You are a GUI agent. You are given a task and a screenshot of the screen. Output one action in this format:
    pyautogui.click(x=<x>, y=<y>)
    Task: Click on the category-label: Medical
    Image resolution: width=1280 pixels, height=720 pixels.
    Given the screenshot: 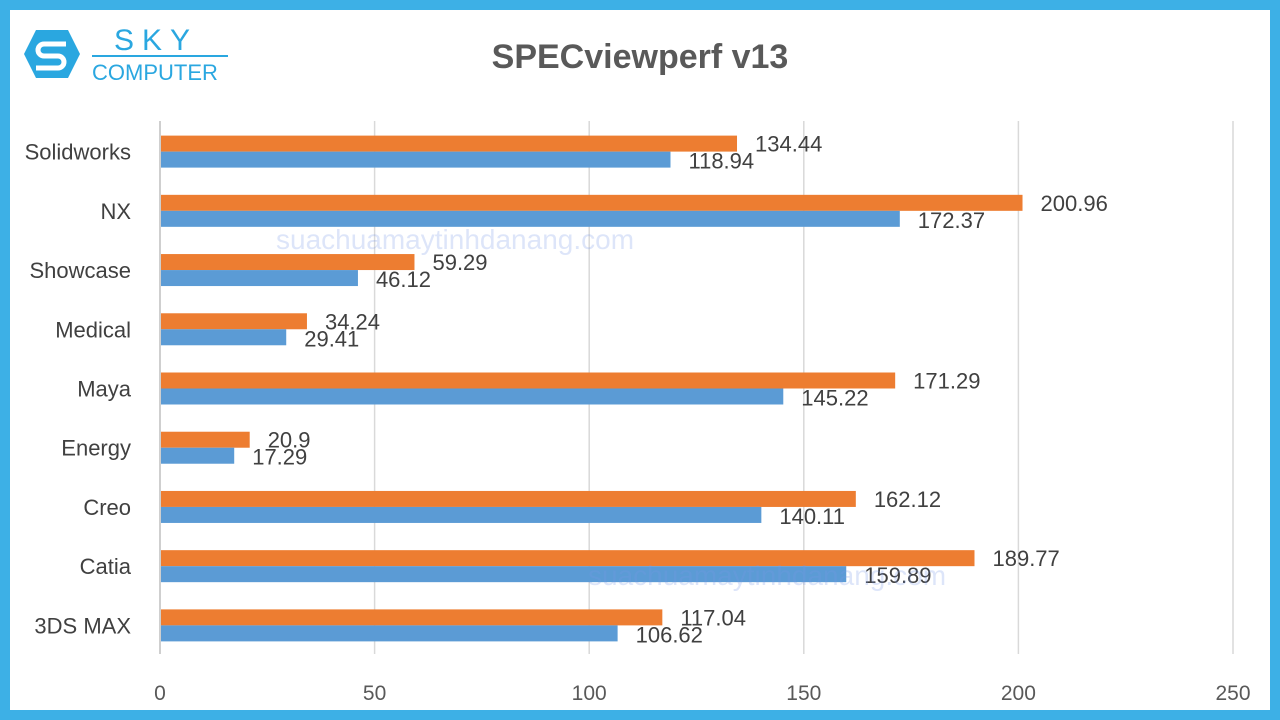 What is the action you would take?
    pyautogui.click(x=93, y=329)
    